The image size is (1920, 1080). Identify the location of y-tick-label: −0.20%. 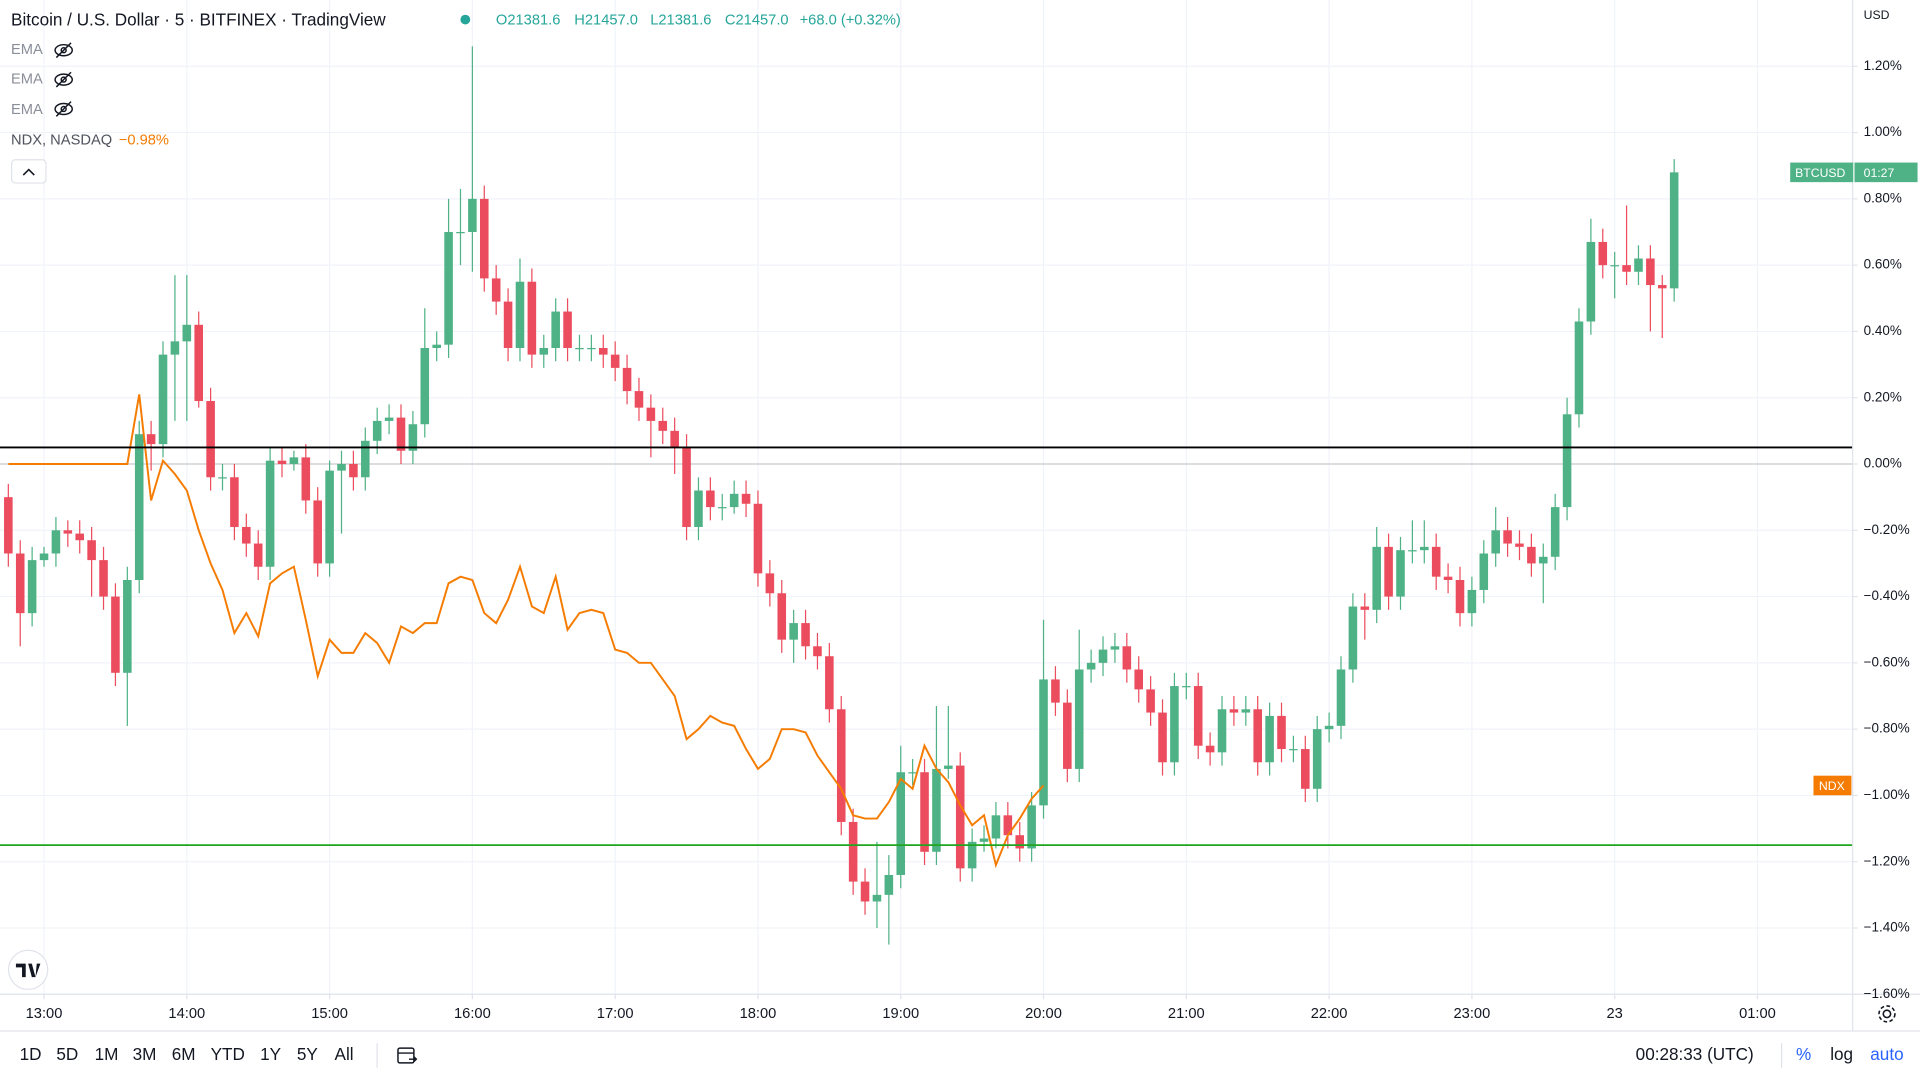
(1887, 529).